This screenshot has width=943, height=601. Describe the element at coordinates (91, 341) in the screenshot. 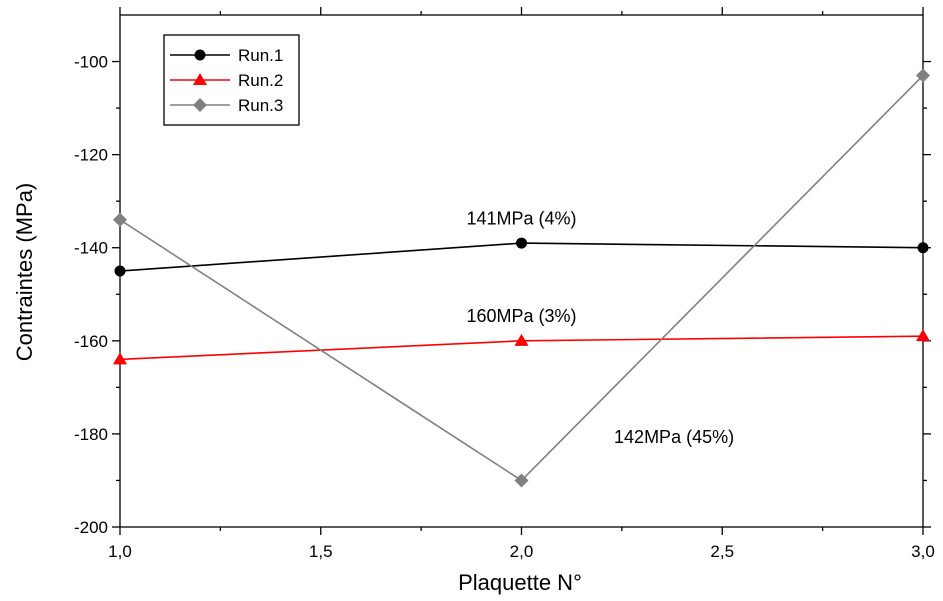

I see `y-tick-label: -160` at that location.